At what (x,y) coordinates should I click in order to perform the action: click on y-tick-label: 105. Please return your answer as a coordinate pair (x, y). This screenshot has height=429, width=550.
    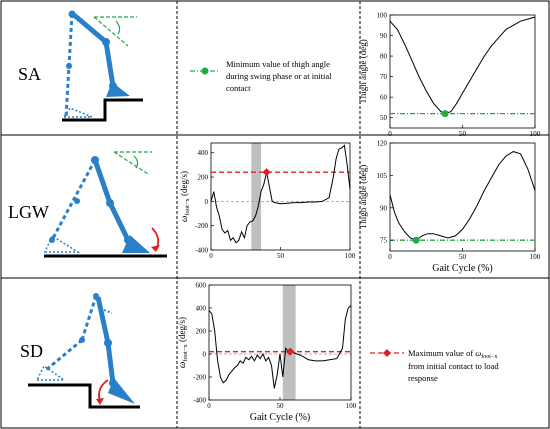
    Looking at the image, I should click on (382, 176).